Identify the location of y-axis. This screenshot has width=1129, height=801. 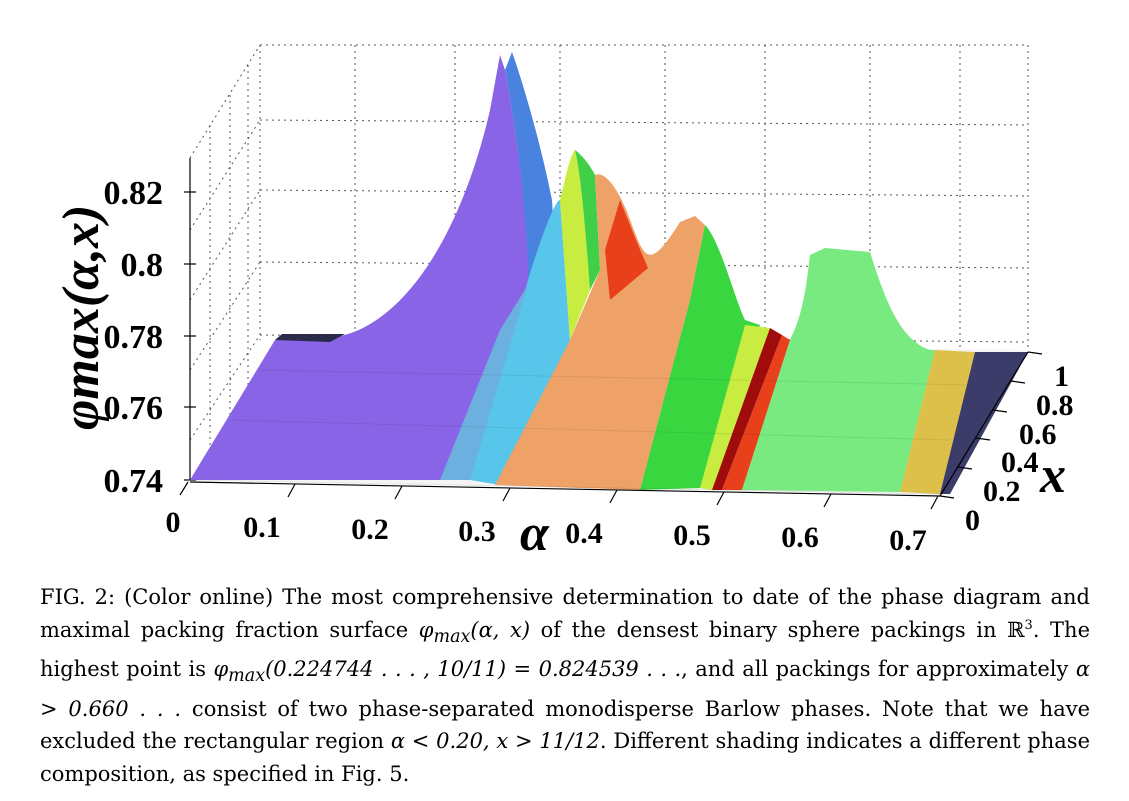
(991, 425).